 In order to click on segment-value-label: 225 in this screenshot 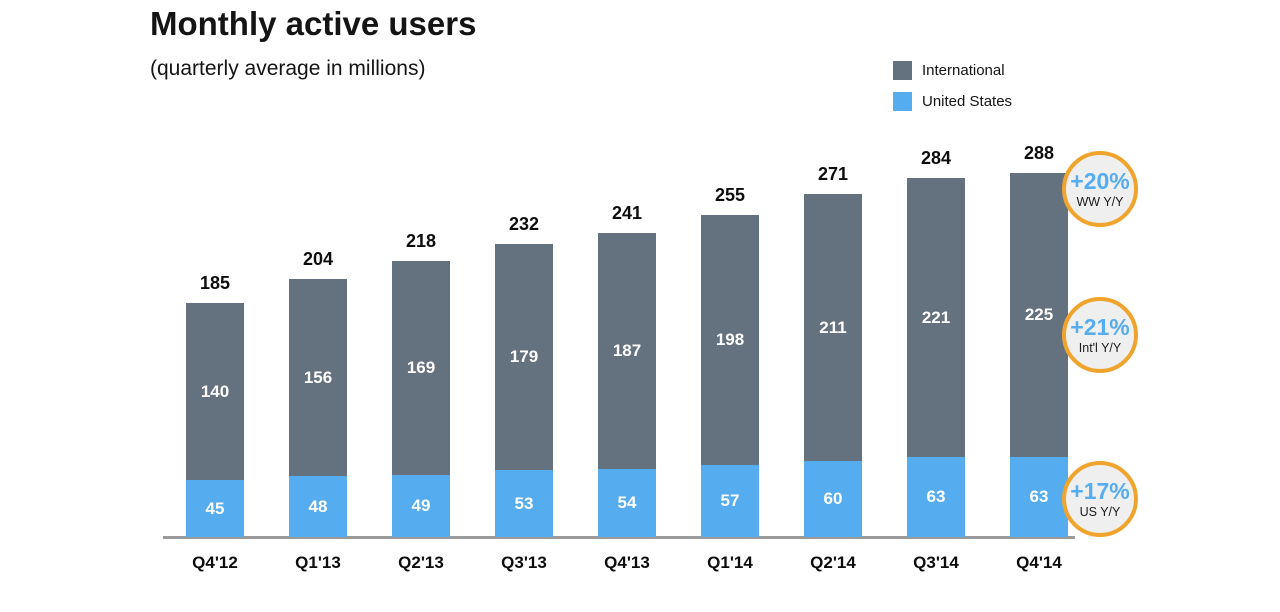, I will do `click(1039, 314)`.